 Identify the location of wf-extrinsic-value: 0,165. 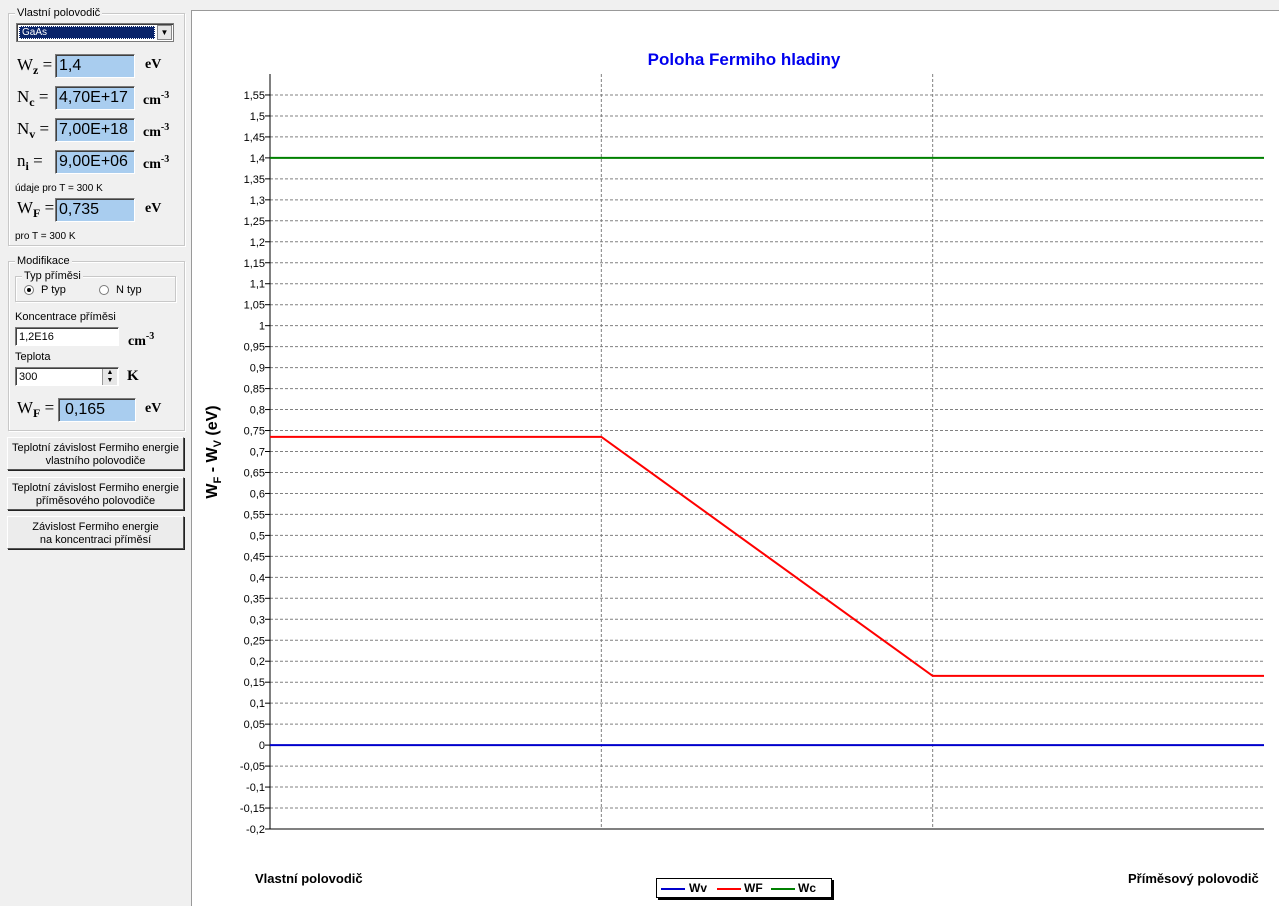
(97, 410).